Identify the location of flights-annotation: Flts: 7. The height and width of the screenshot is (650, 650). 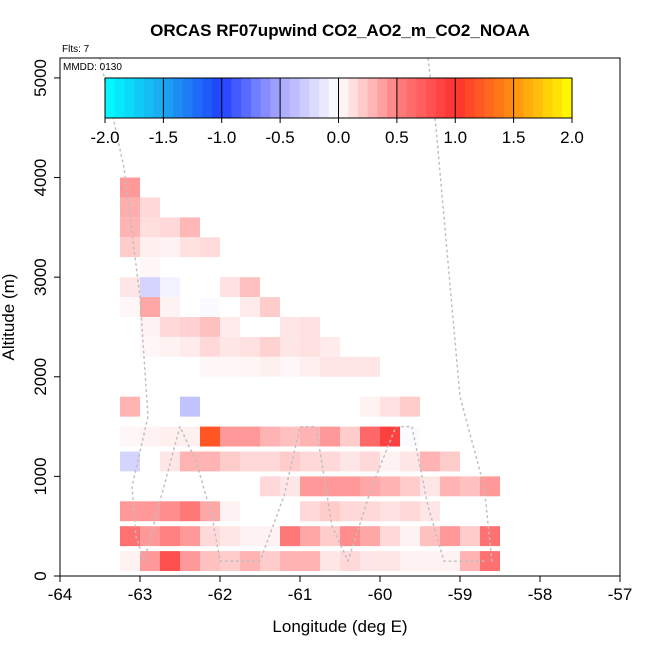
(76, 49).